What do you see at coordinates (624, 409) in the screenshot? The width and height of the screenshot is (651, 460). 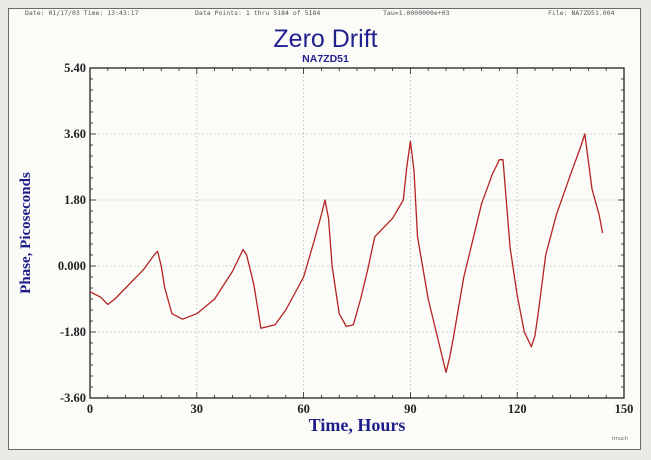 I see `x-tick-label: 150` at bounding box center [624, 409].